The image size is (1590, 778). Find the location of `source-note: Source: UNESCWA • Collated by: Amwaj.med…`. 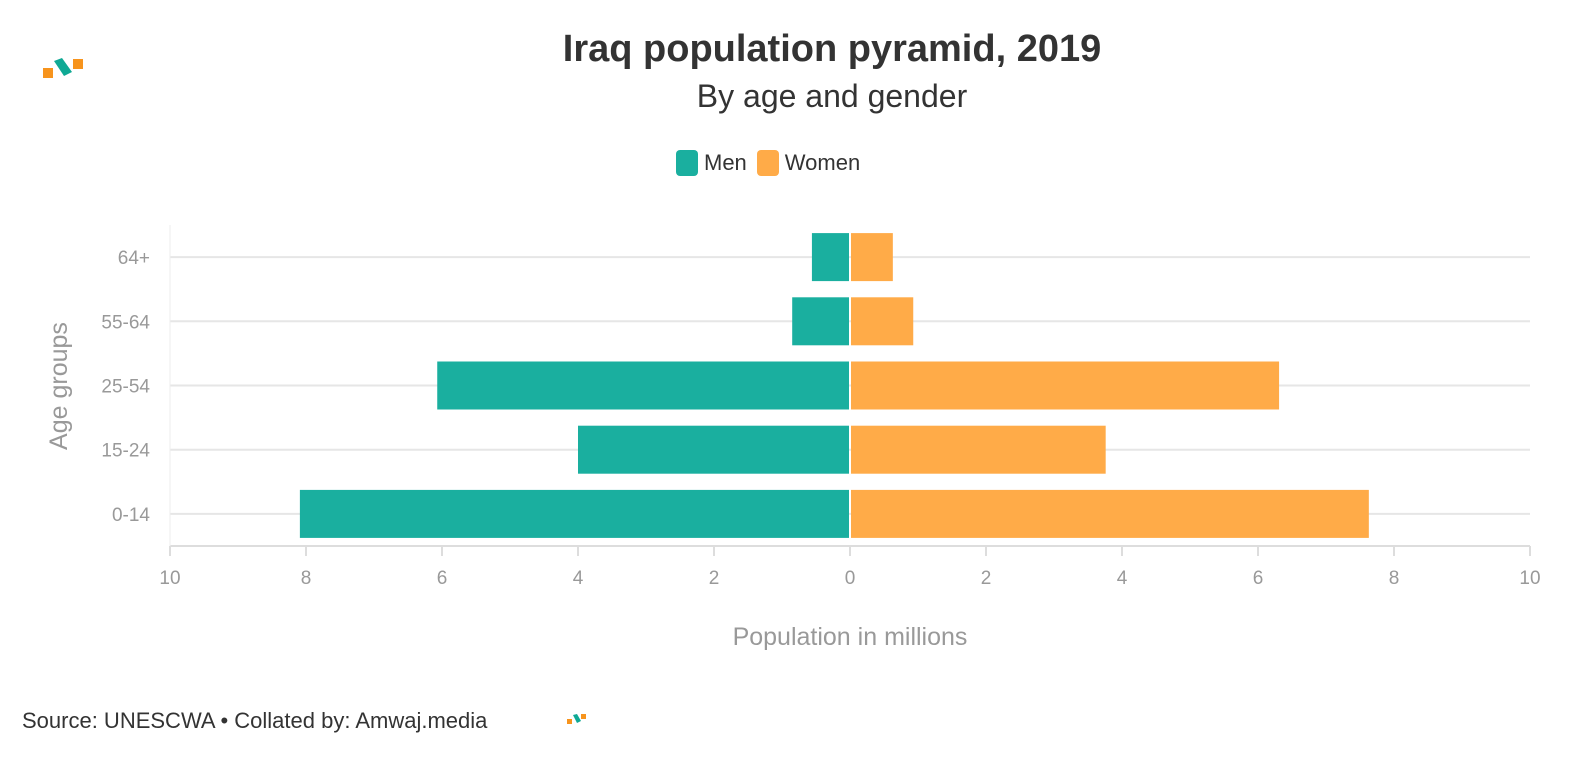

source-note: Source: UNESCWA • Collated by: Amwaj.med… is located at coordinates (255, 720).